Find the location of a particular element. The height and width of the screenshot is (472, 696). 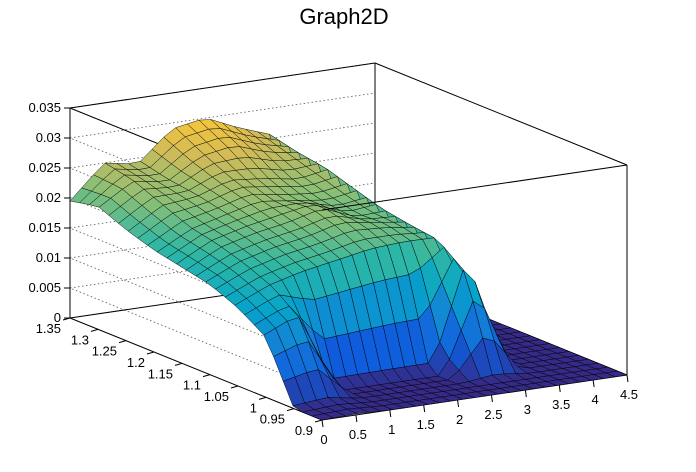

chart-title: Graph2D is located at coordinates (343, 16).